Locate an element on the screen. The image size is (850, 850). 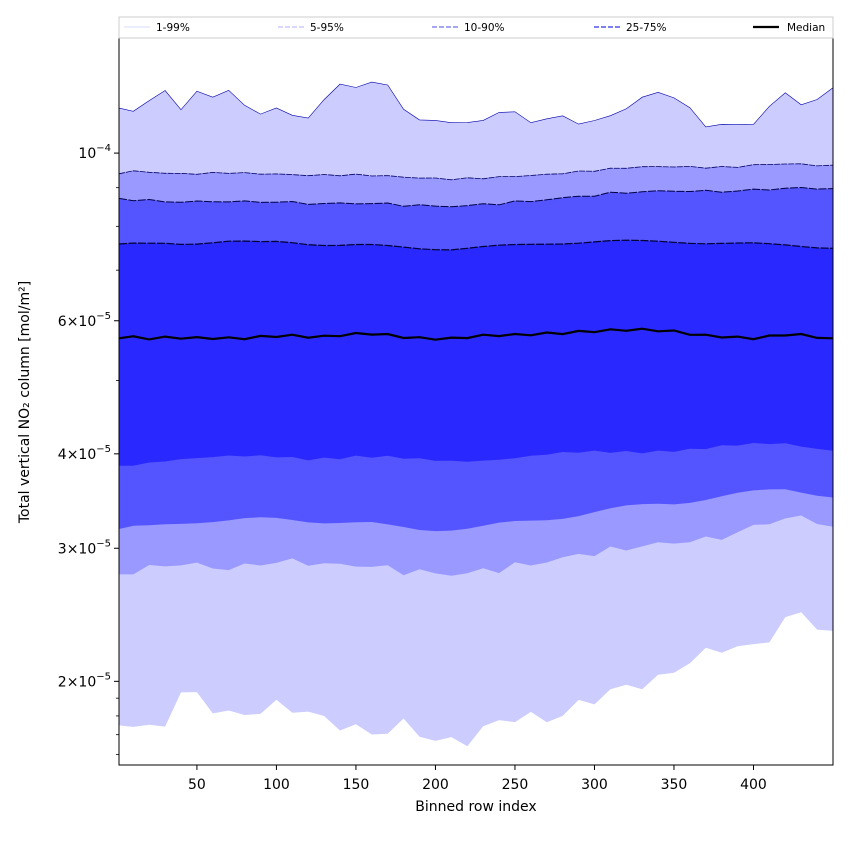
x-tick-label: 300 is located at coordinates (594, 785).